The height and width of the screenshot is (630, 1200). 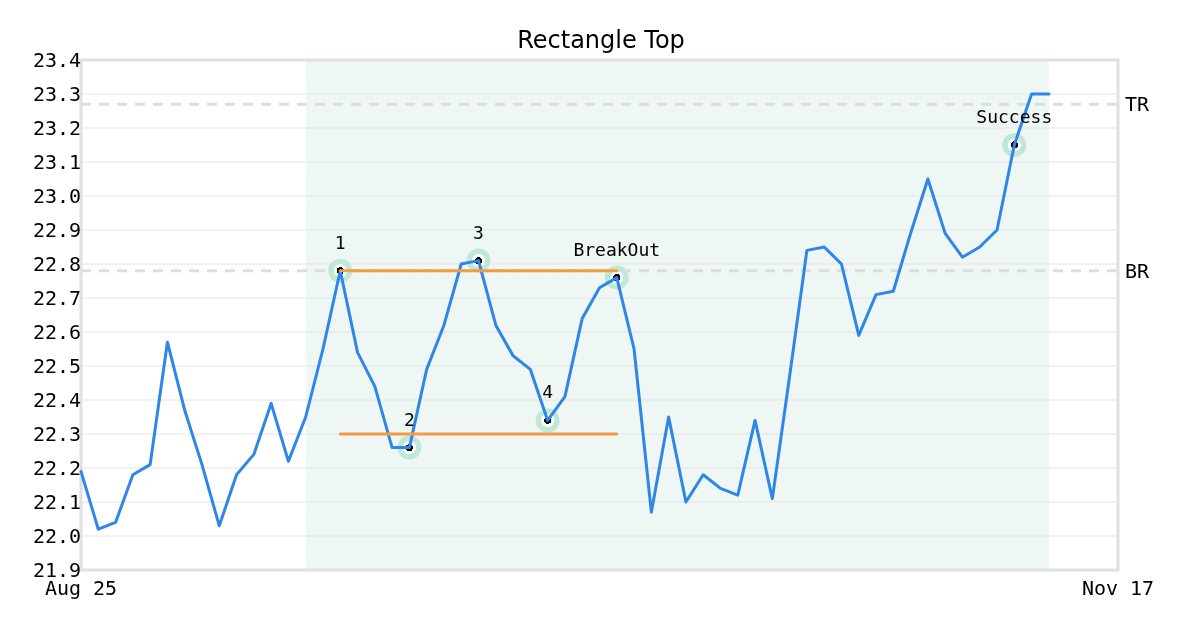 What do you see at coordinates (57, 162) in the screenshot?
I see `y-tick-label: 23.1` at bounding box center [57, 162].